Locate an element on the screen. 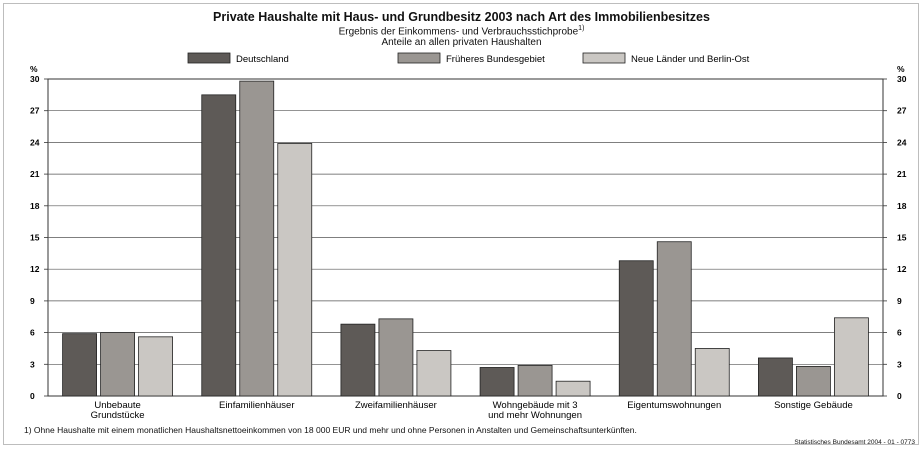 The image size is (923, 449). y-tick-label-left: 9 is located at coordinates (32, 301).